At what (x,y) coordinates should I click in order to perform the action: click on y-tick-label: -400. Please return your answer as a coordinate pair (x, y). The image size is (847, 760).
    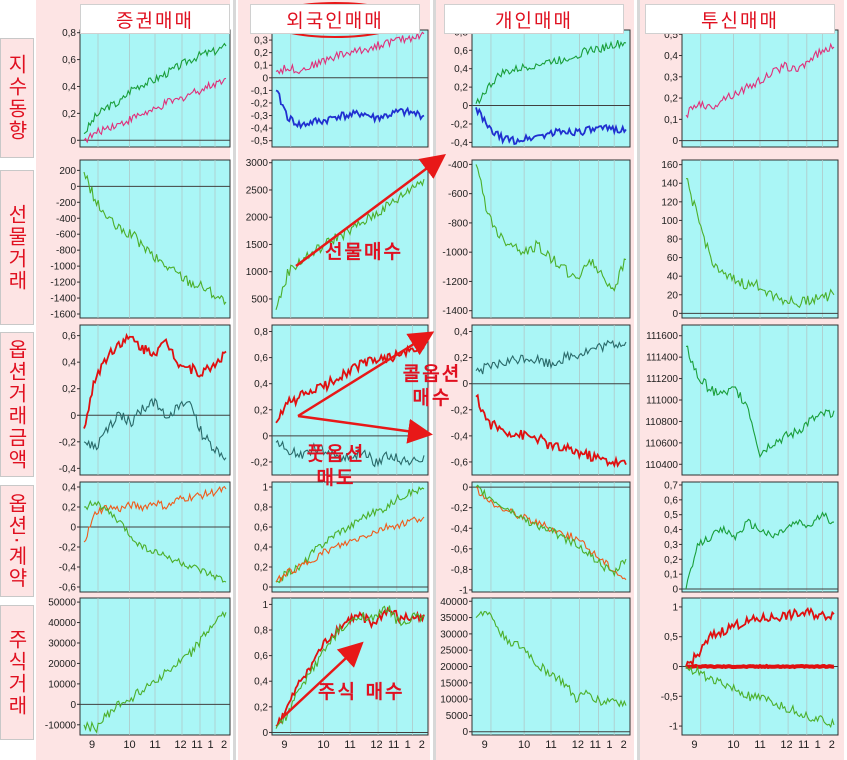
    Looking at the image, I should click on (458, 165).